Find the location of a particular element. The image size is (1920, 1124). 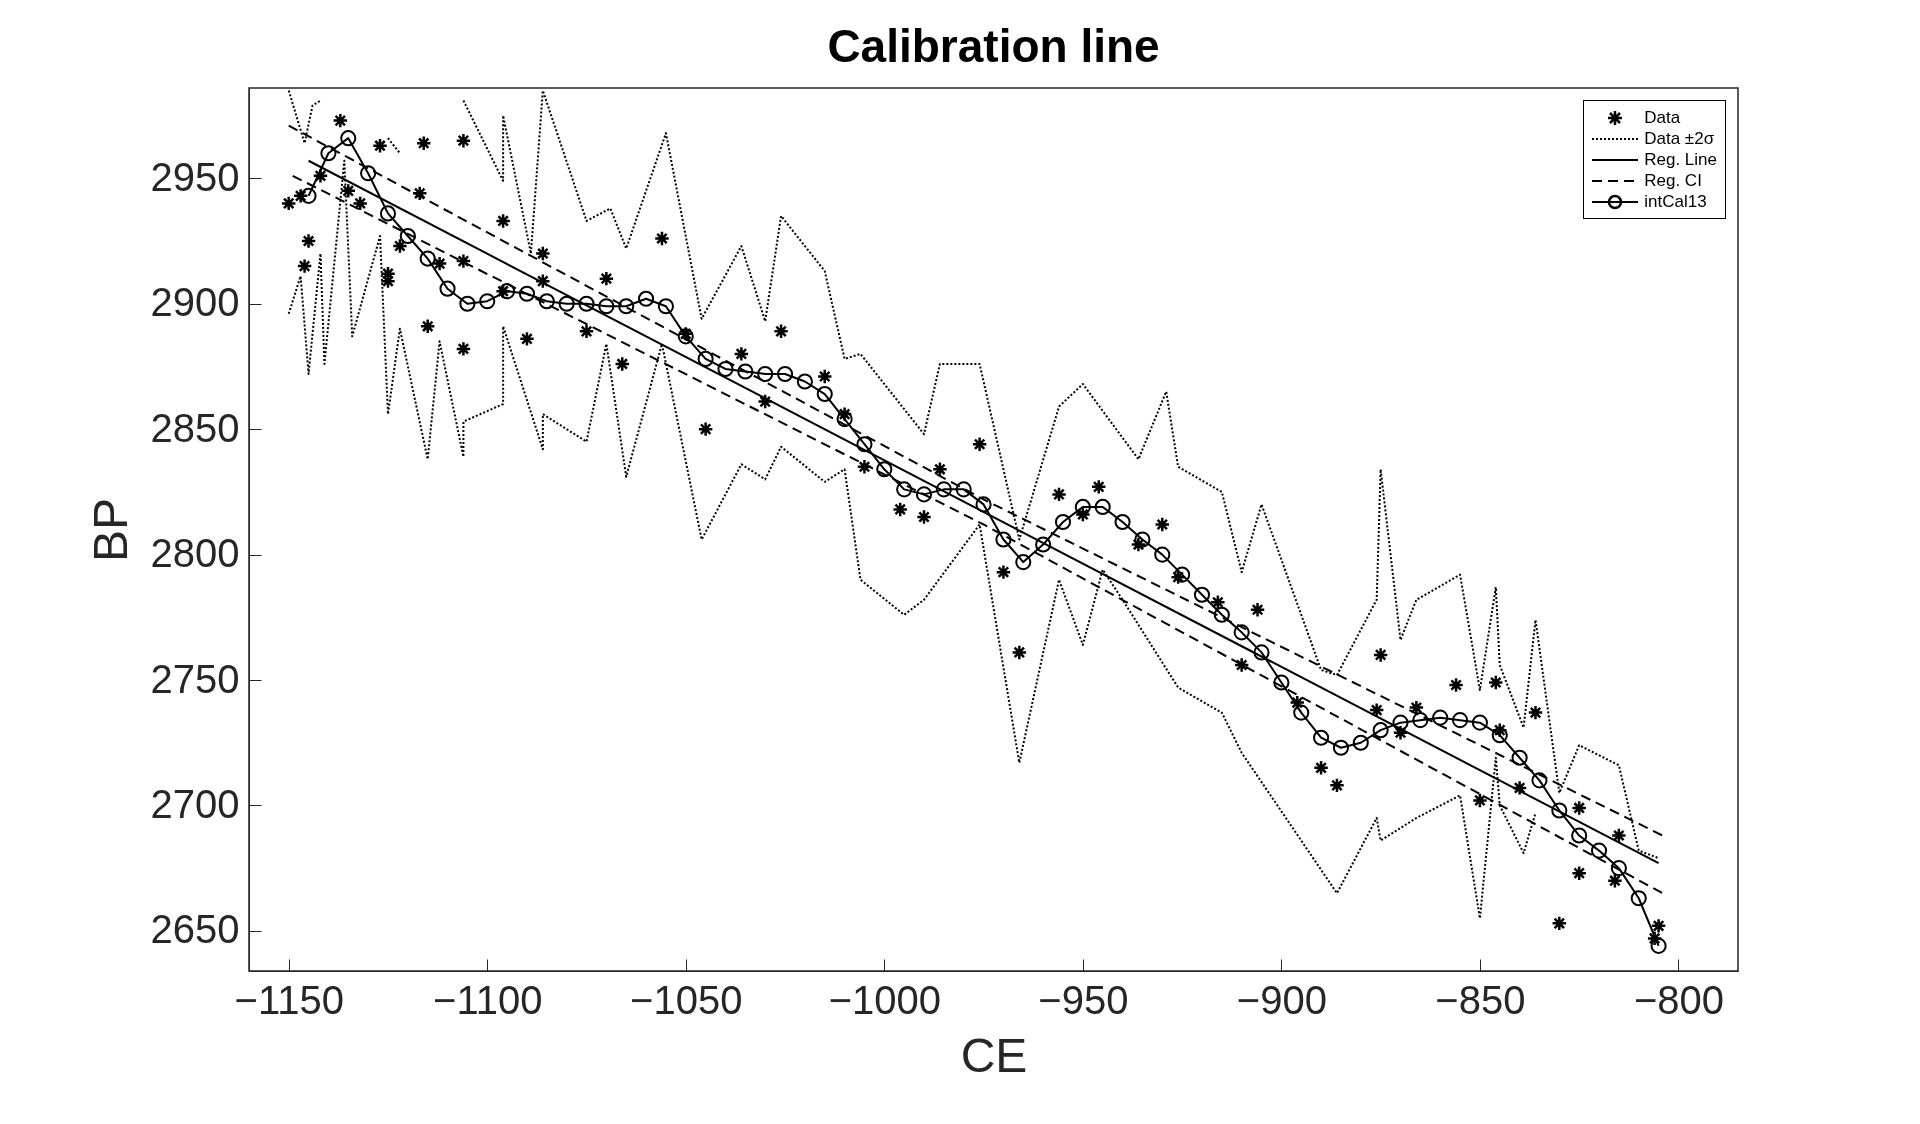

x-axis-title: CE is located at coordinates (994, 1055).